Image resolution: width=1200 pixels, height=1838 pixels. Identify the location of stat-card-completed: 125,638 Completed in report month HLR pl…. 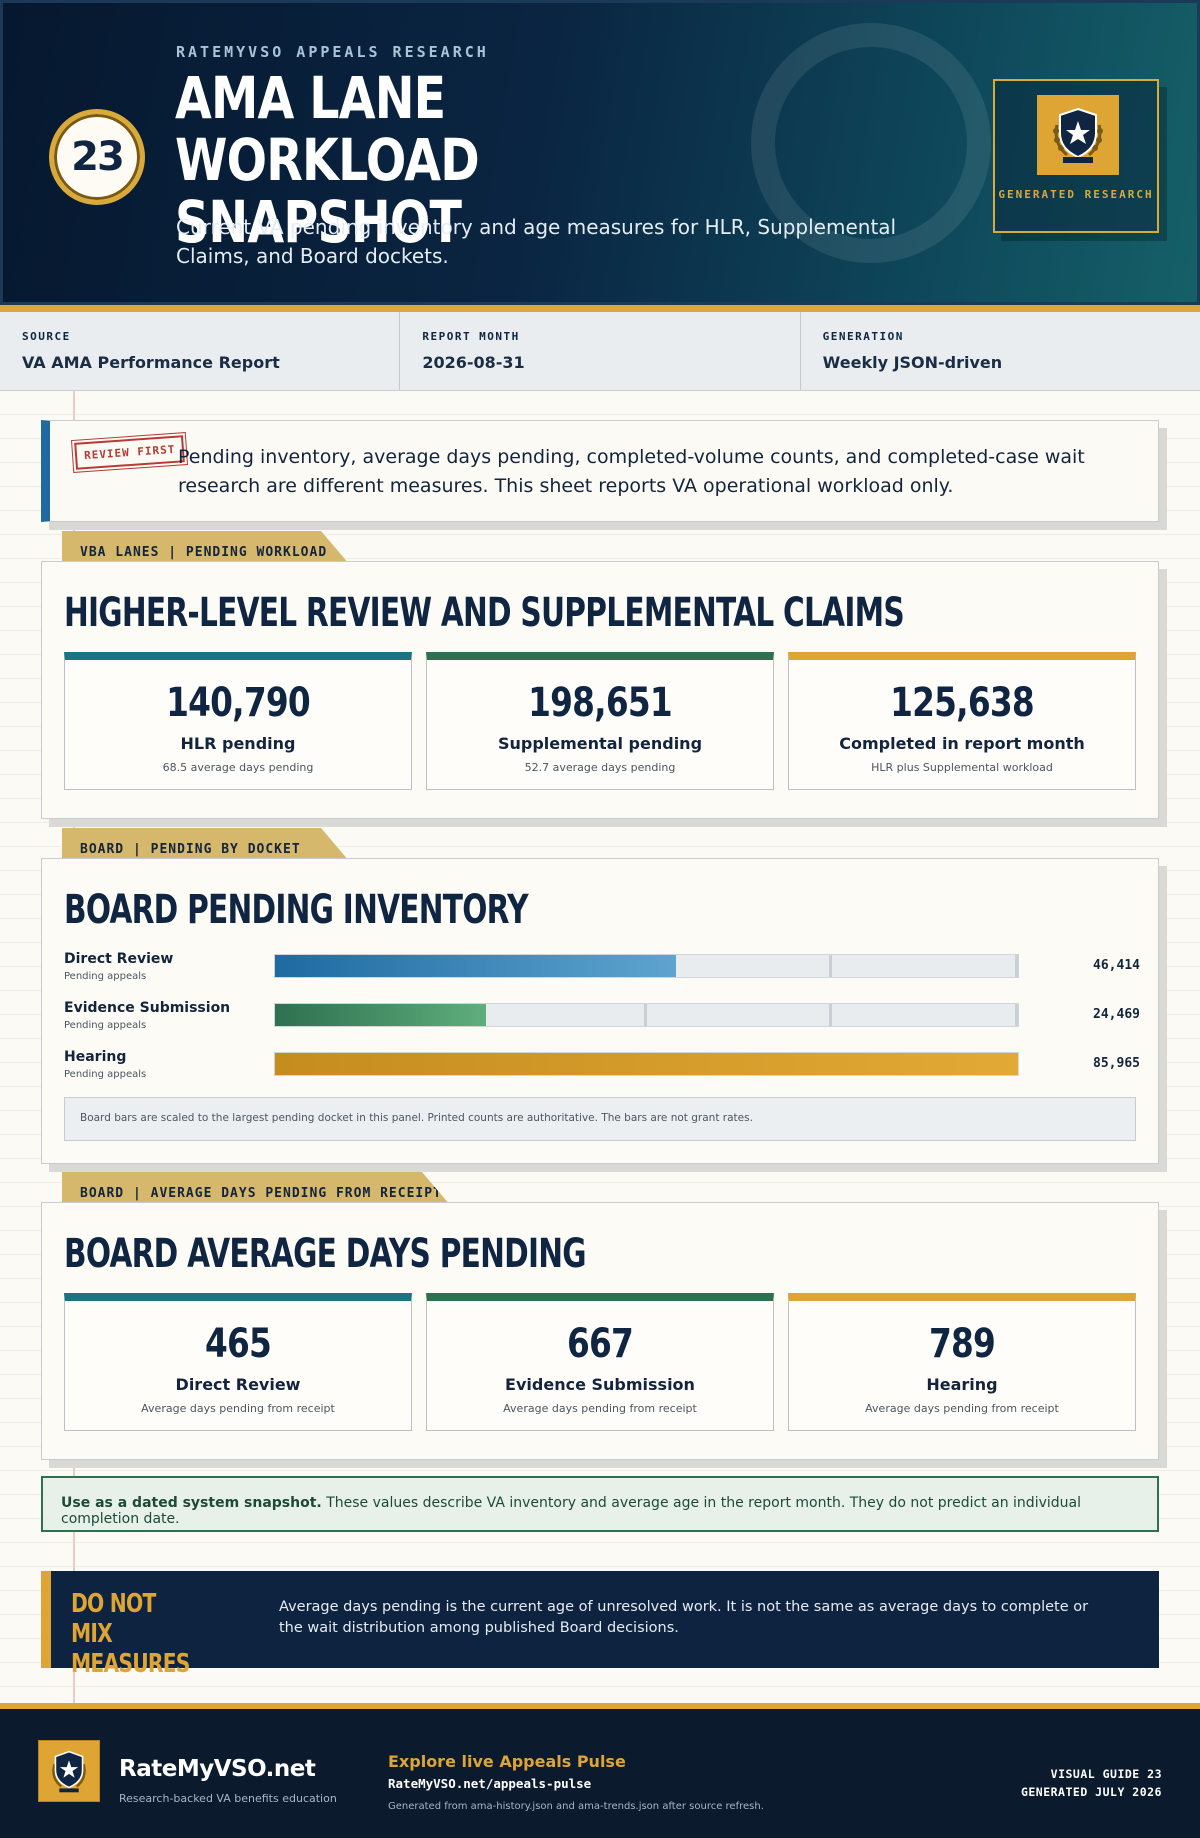
(962, 721).